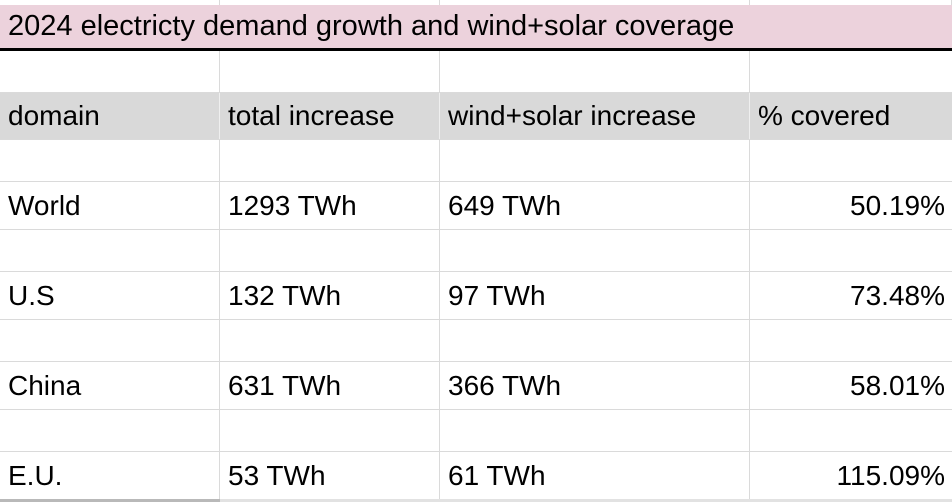 The image size is (952, 502). What do you see at coordinates (897, 295) in the screenshot?
I see `cell-pct-covered: 73.48%` at bounding box center [897, 295].